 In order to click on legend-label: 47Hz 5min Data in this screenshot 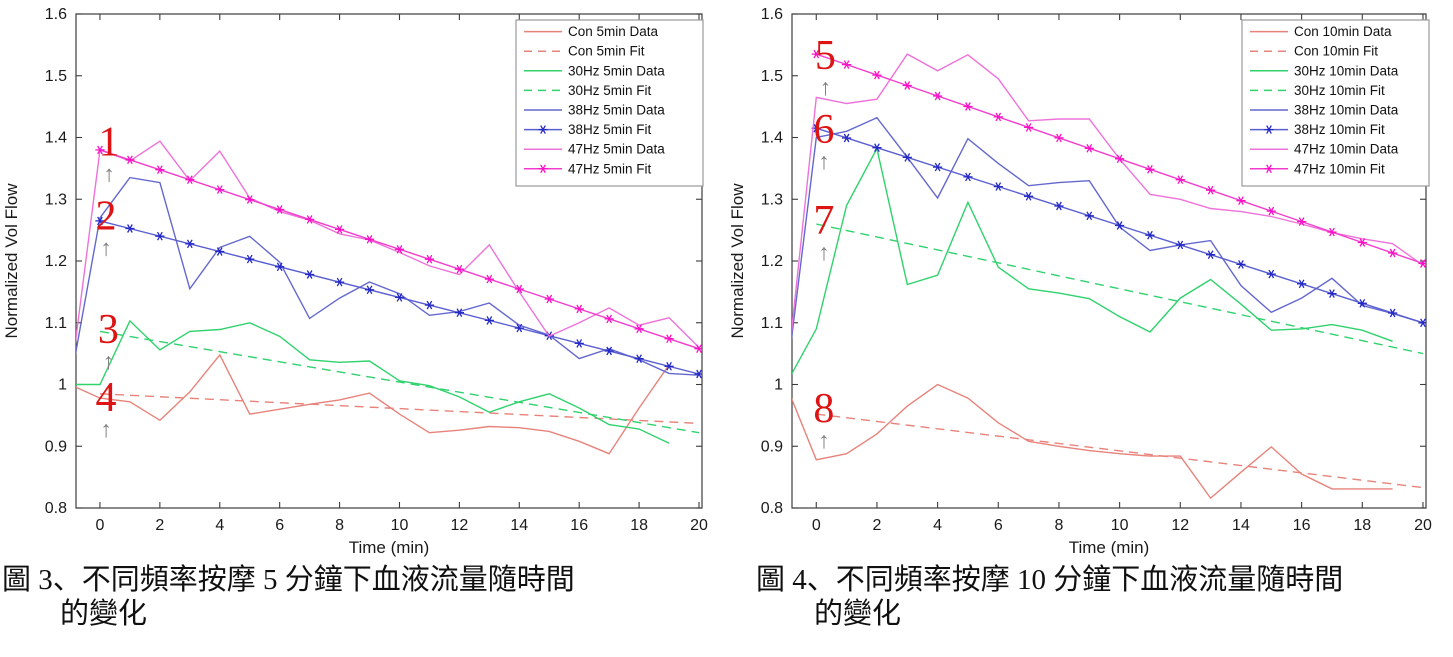, I will do `click(616, 149)`.